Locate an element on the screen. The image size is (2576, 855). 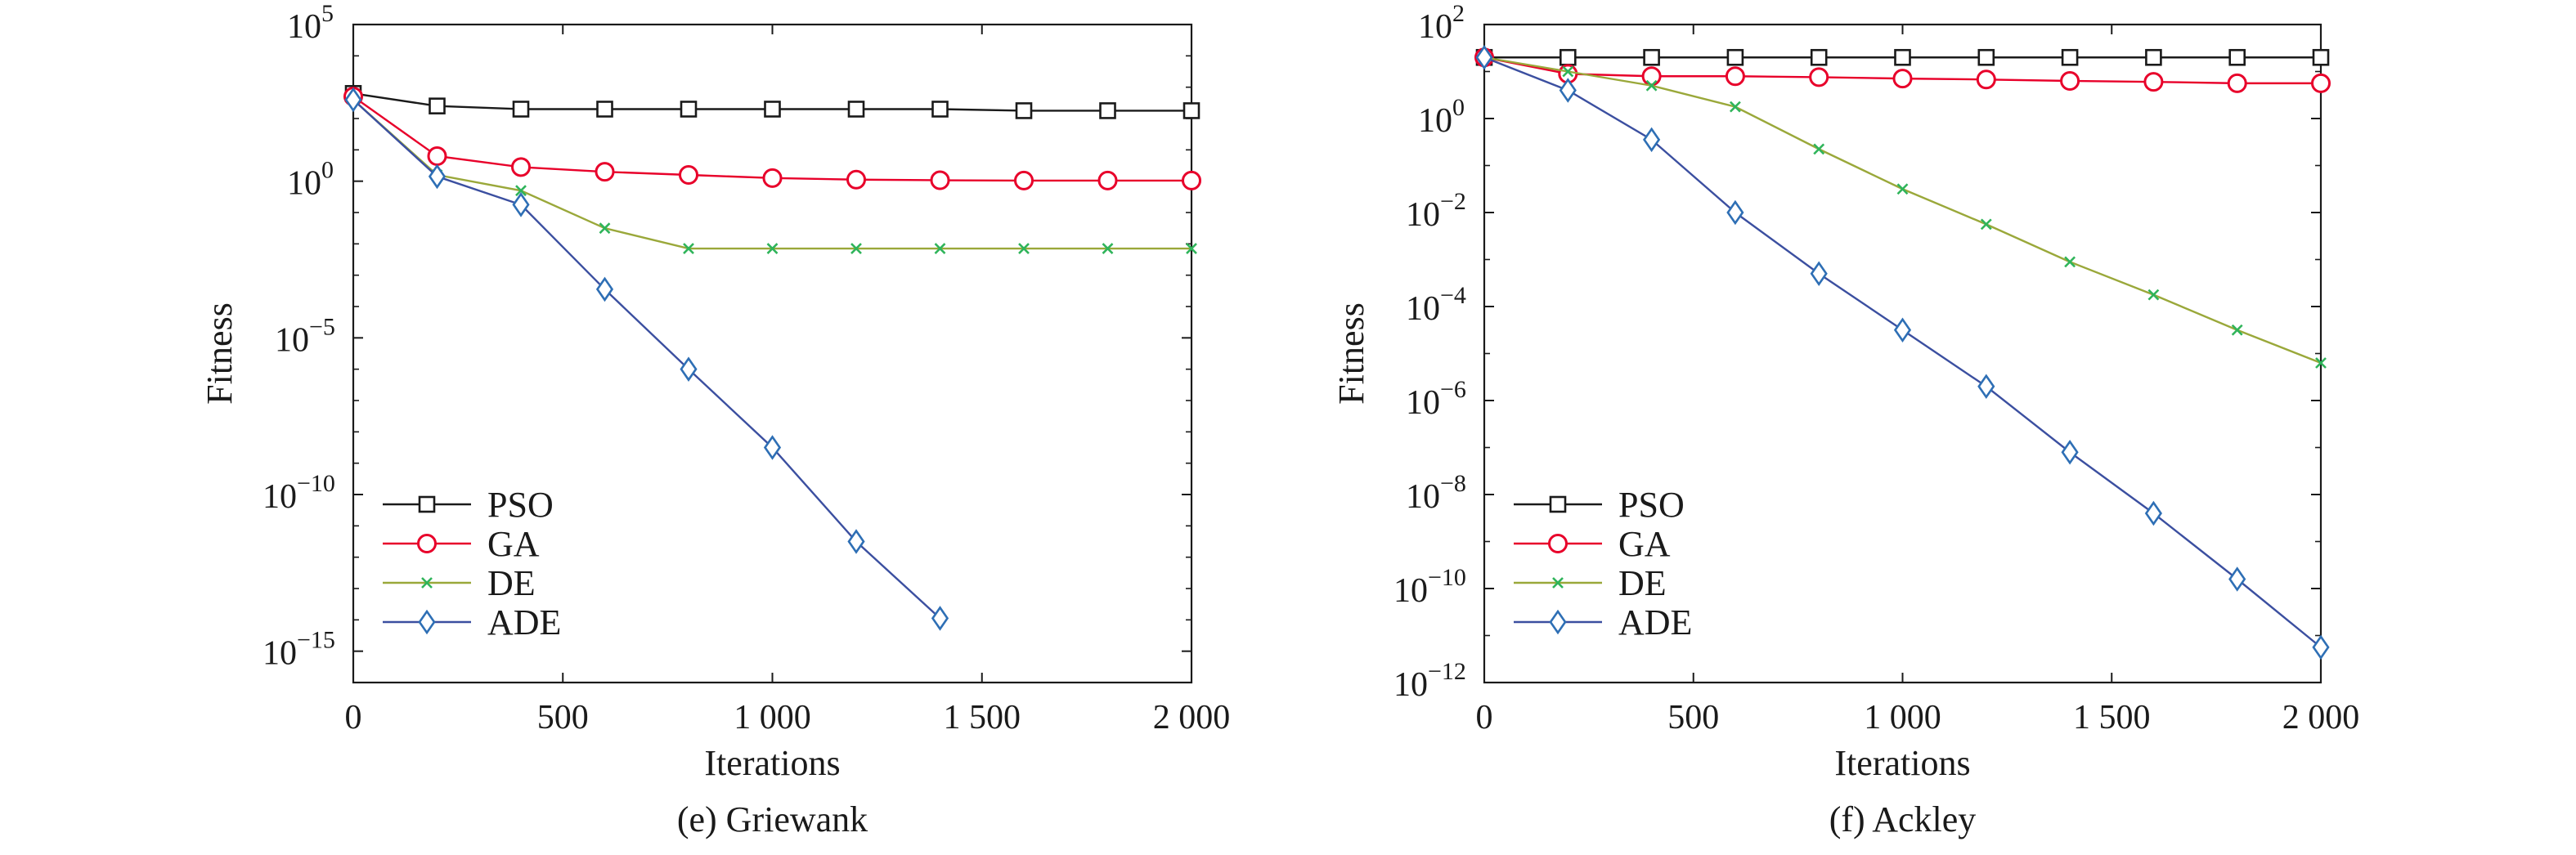
y-tick-label: 10⁻¹⁰ is located at coordinates (1429, 587).